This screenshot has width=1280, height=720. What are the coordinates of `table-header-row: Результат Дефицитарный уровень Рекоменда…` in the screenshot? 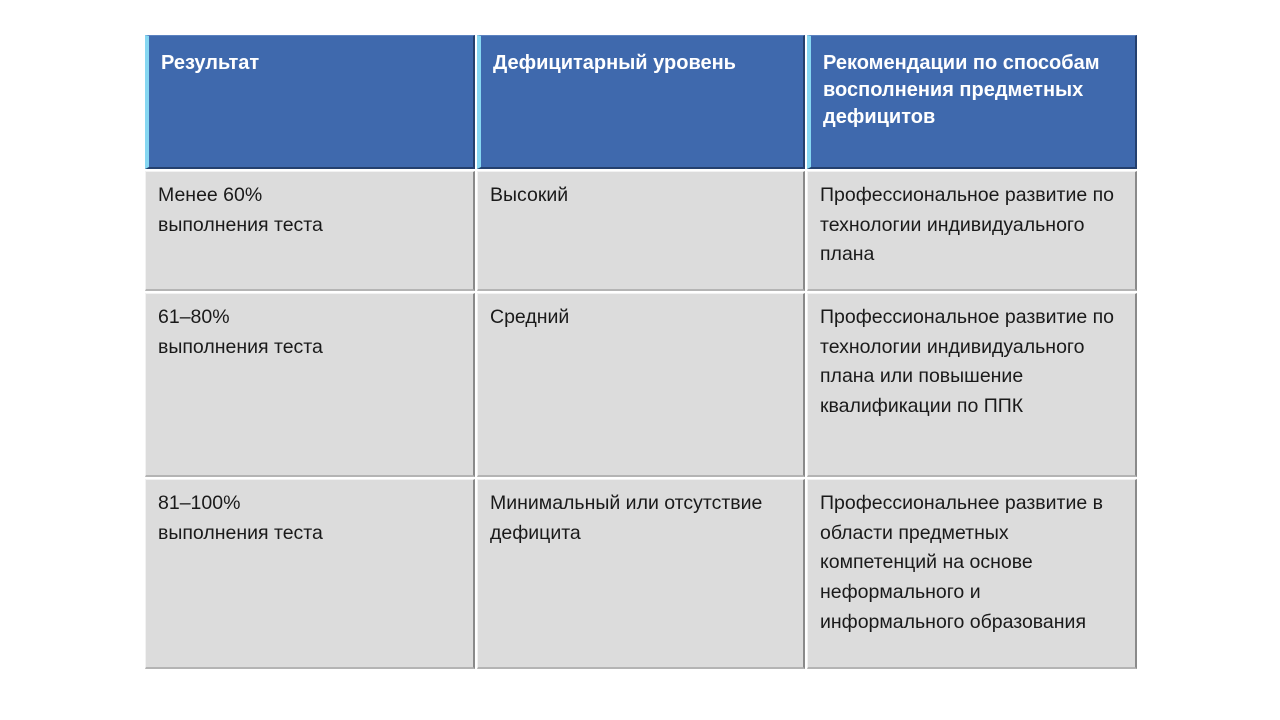 It's located at (641, 102).